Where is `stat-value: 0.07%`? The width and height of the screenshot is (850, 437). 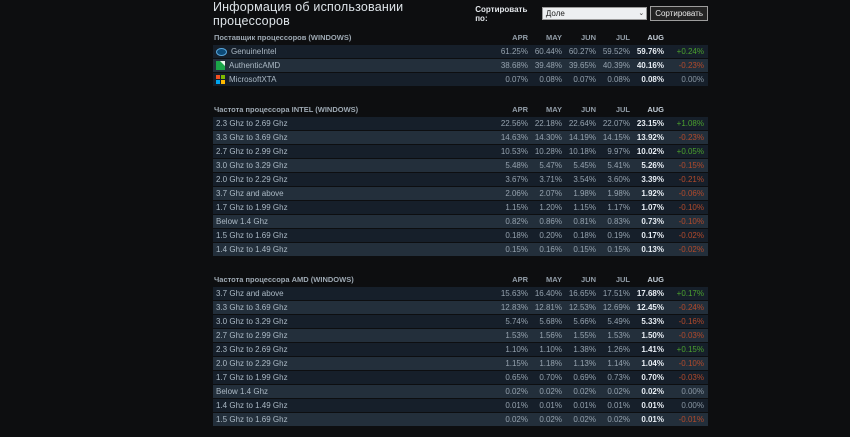
stat-value: 0.07% is located at coordinates (584, 79).